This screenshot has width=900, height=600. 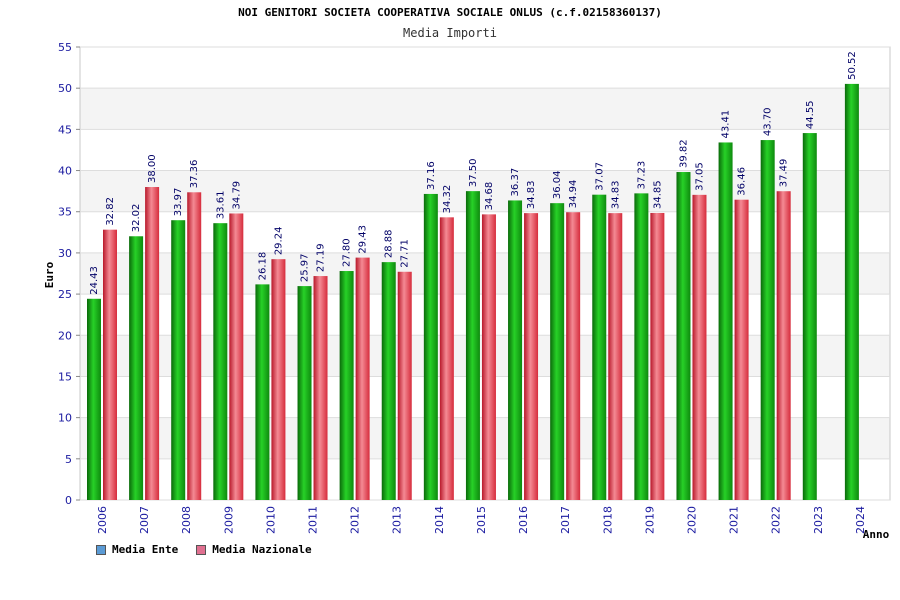 I want to click on legend-swatch-media-nazionale, so click(x=201, y=549).